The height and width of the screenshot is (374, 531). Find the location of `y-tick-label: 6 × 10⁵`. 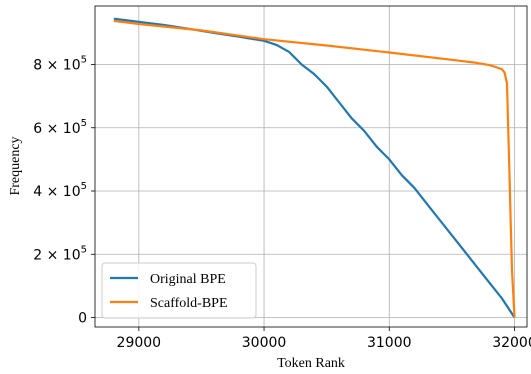

y-tick-label: 6 × 10⁵ is located at coordinates (60, 127).